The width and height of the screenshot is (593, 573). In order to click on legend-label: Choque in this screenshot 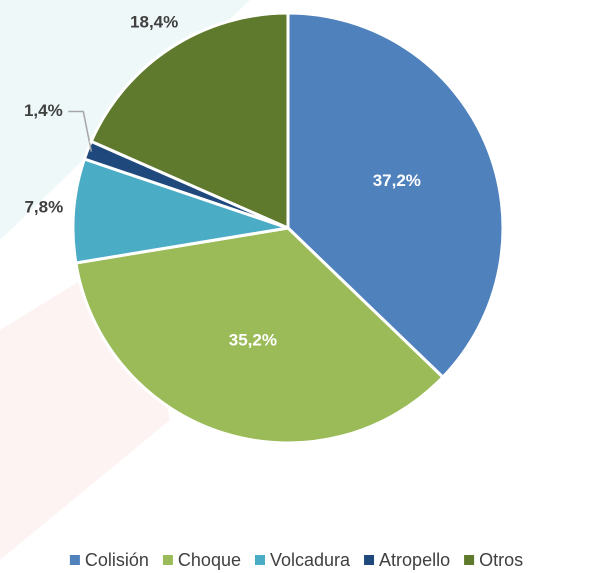, I will do `click(209, 560)`.